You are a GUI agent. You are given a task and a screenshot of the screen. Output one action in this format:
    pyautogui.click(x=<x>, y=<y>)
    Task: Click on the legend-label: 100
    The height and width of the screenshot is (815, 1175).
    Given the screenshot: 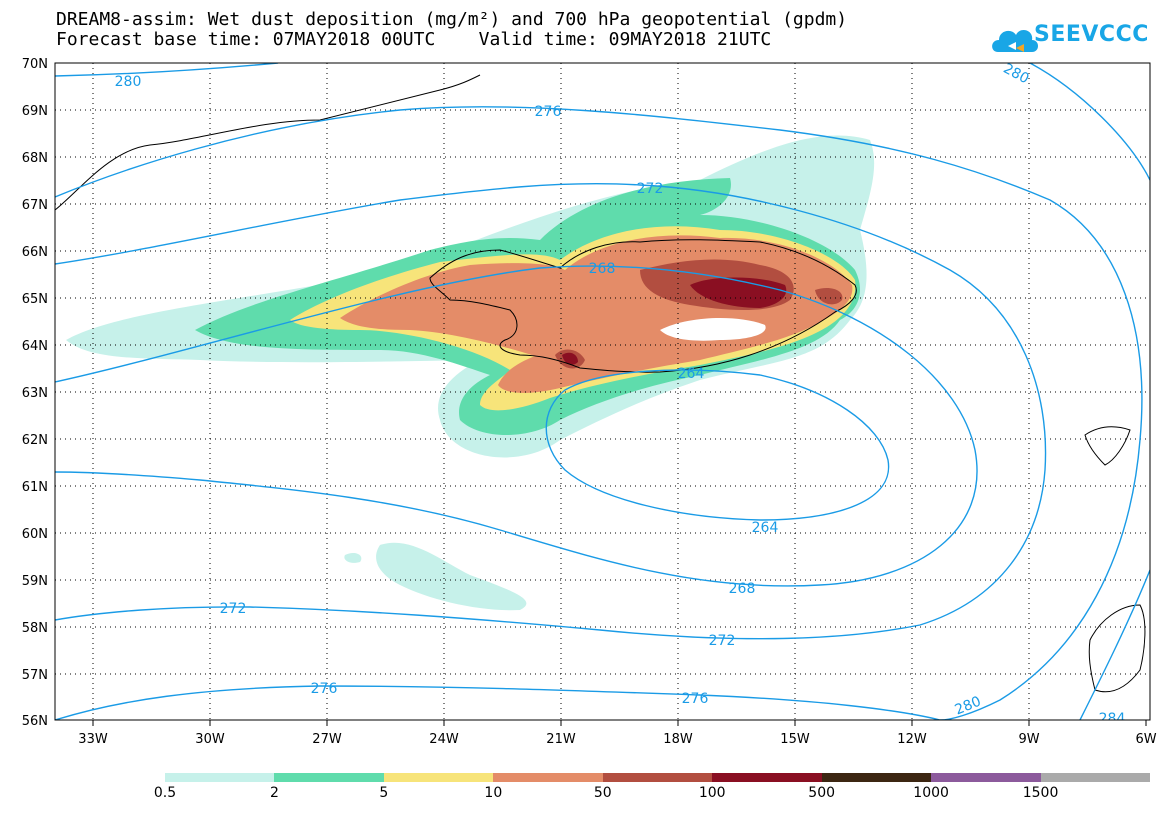 What is the action you would take?
    pyautogui.click(x=712, y=793)
    